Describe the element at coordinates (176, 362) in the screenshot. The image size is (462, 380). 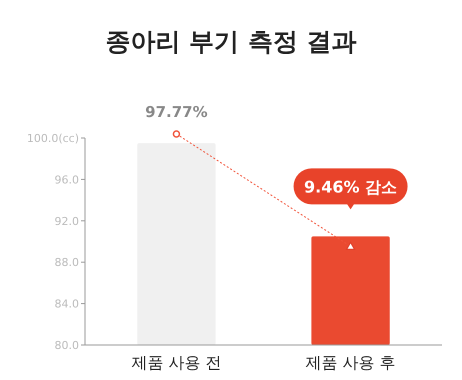
I see `x-tick-label: 제품 사용 전` at that location.